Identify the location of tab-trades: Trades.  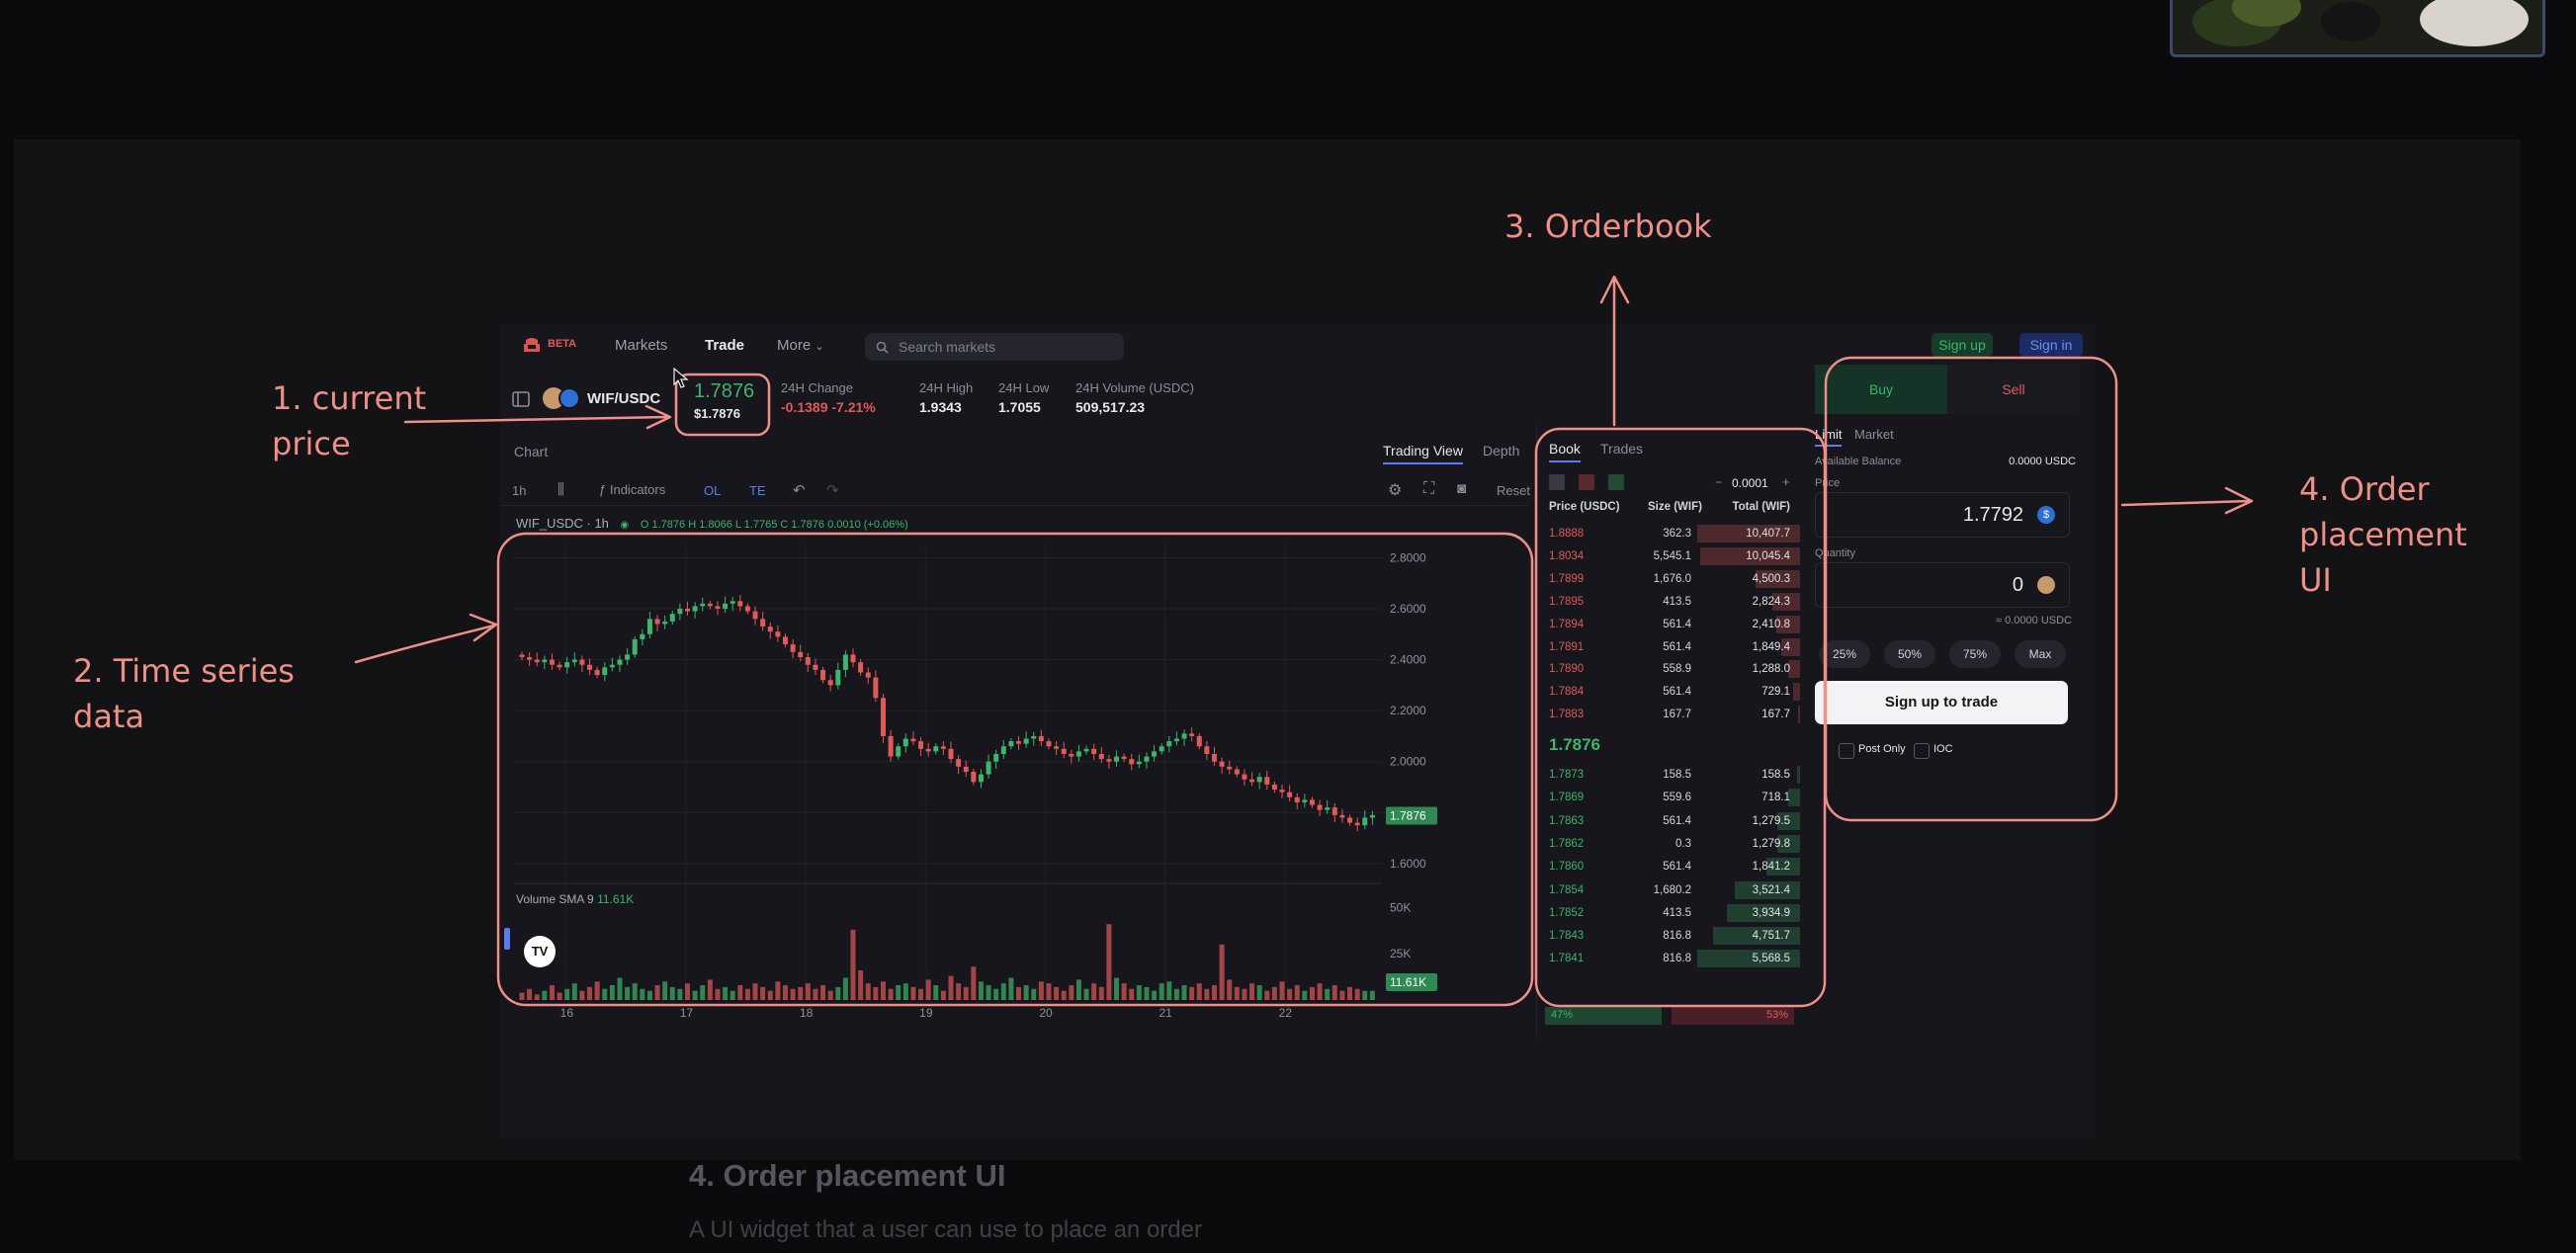
(1622, 449).